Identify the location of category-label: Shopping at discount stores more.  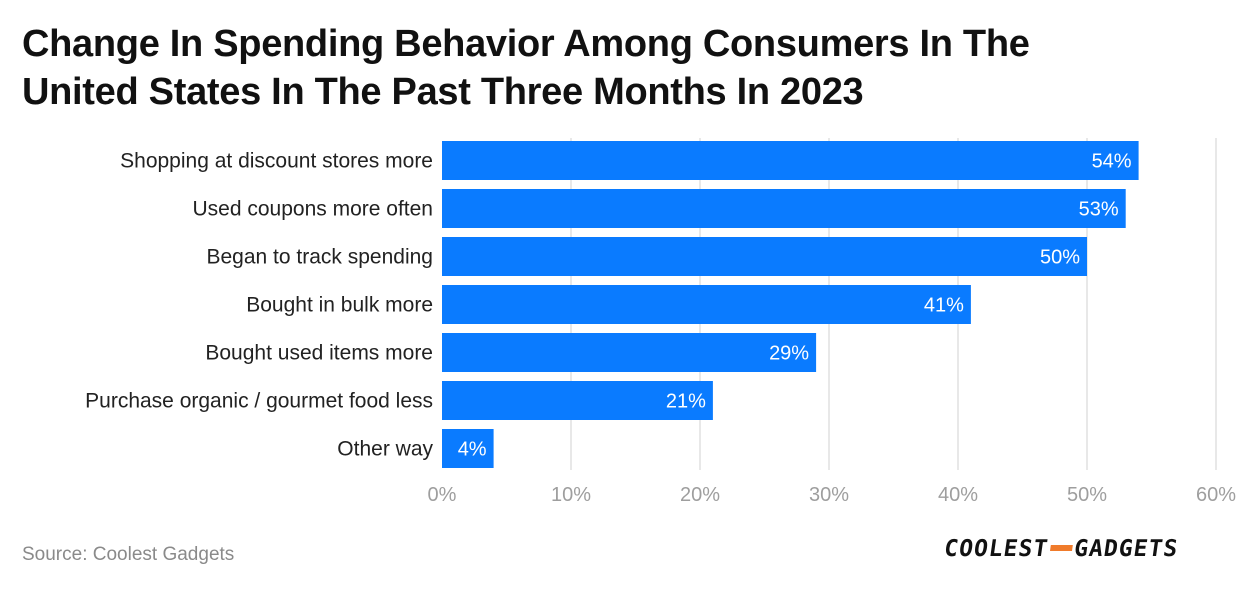
(276, 161).